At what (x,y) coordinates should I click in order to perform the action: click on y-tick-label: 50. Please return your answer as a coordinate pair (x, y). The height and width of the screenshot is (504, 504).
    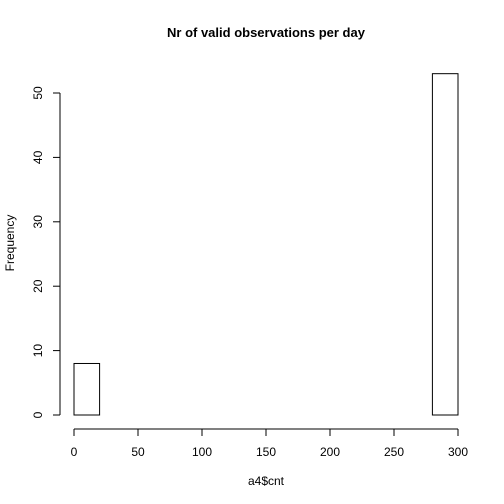
    Looking at the image, I should click on (38, 93).